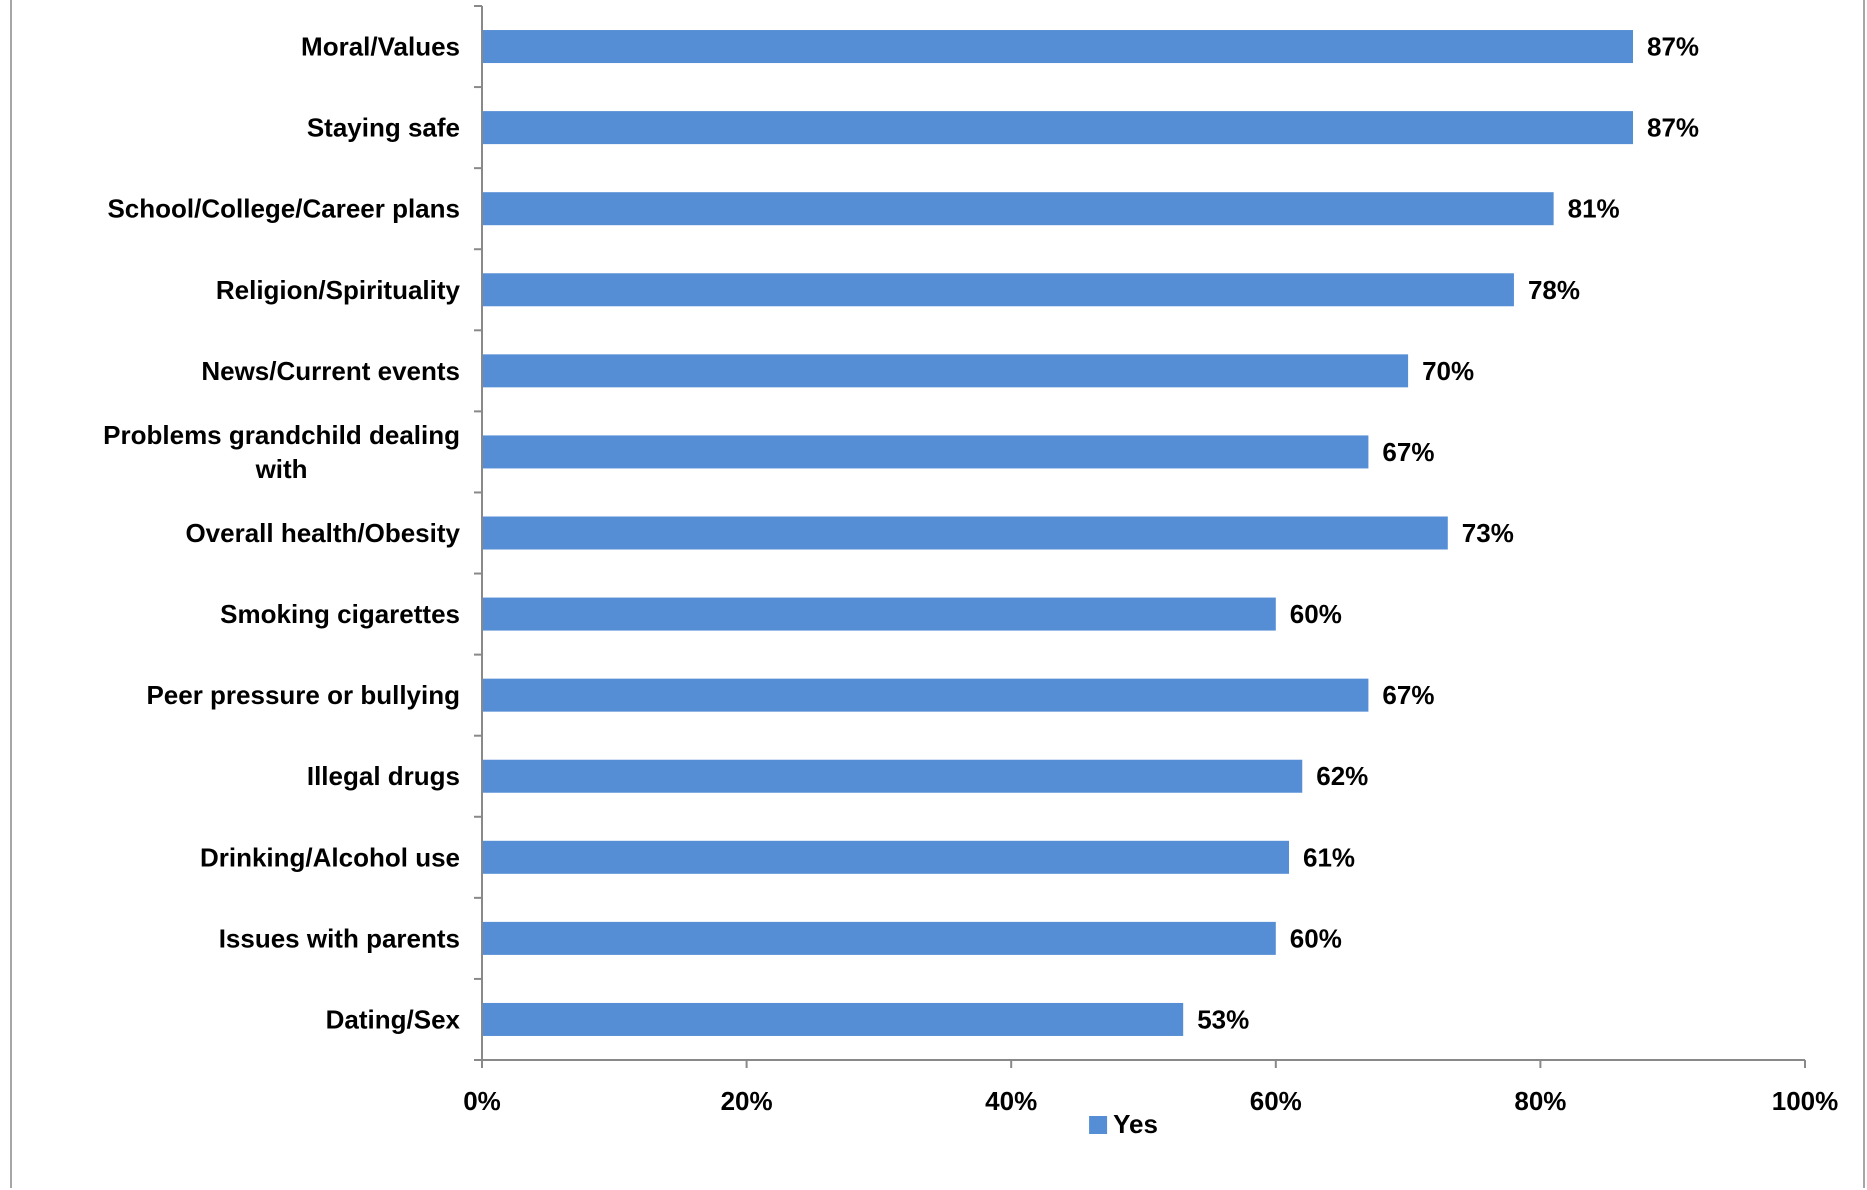  Describe the element at coordinates (1540, 1101) in the screenshot. I see `x-tick-label: 80%` at that location.